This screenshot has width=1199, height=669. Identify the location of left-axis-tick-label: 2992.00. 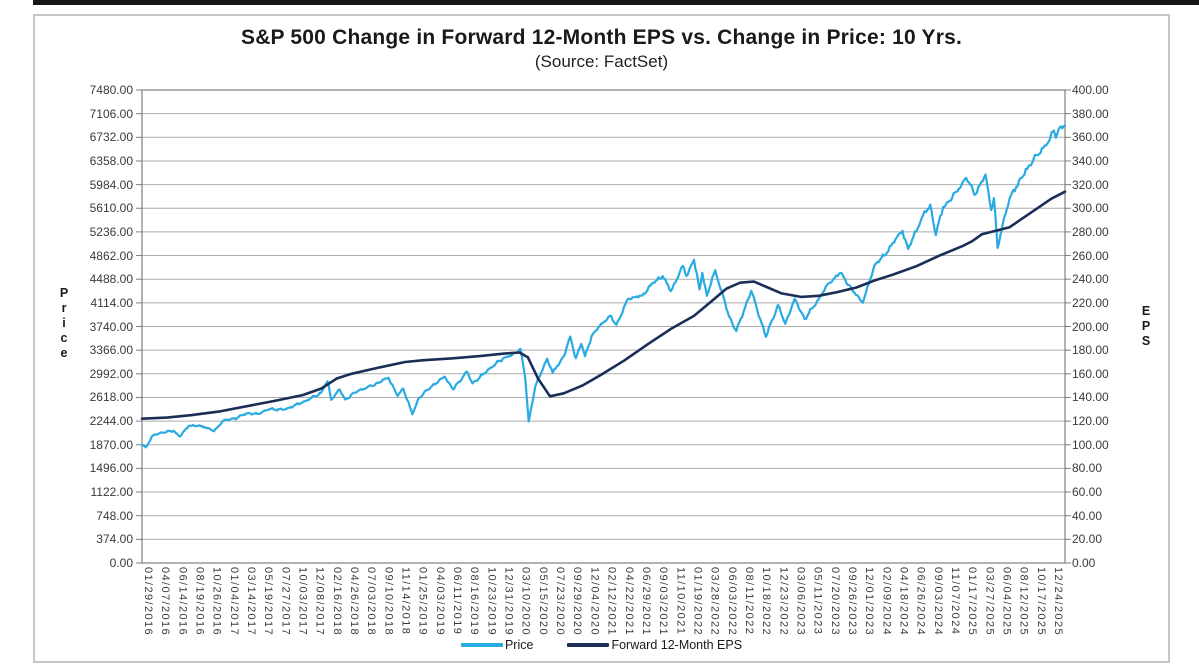
(111, 373).